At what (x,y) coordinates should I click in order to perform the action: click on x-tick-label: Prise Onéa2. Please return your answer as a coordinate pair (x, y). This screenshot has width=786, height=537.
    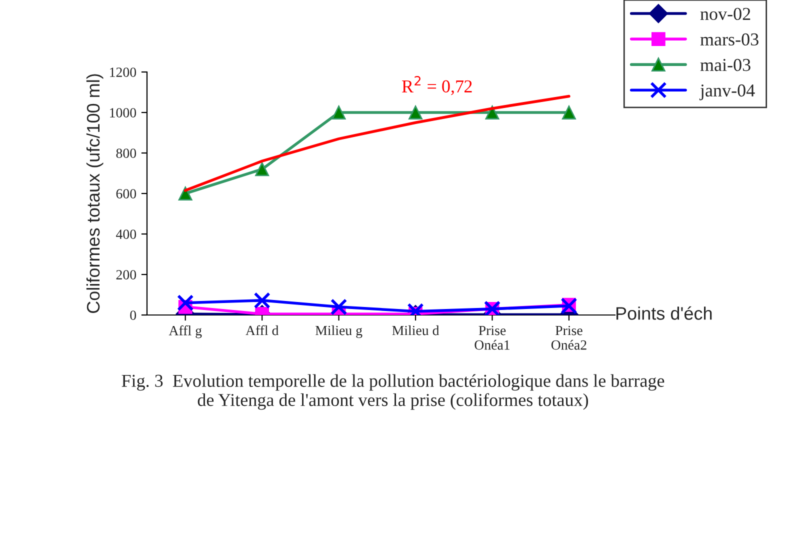
    Looking at the image, I should click on (568, 338).